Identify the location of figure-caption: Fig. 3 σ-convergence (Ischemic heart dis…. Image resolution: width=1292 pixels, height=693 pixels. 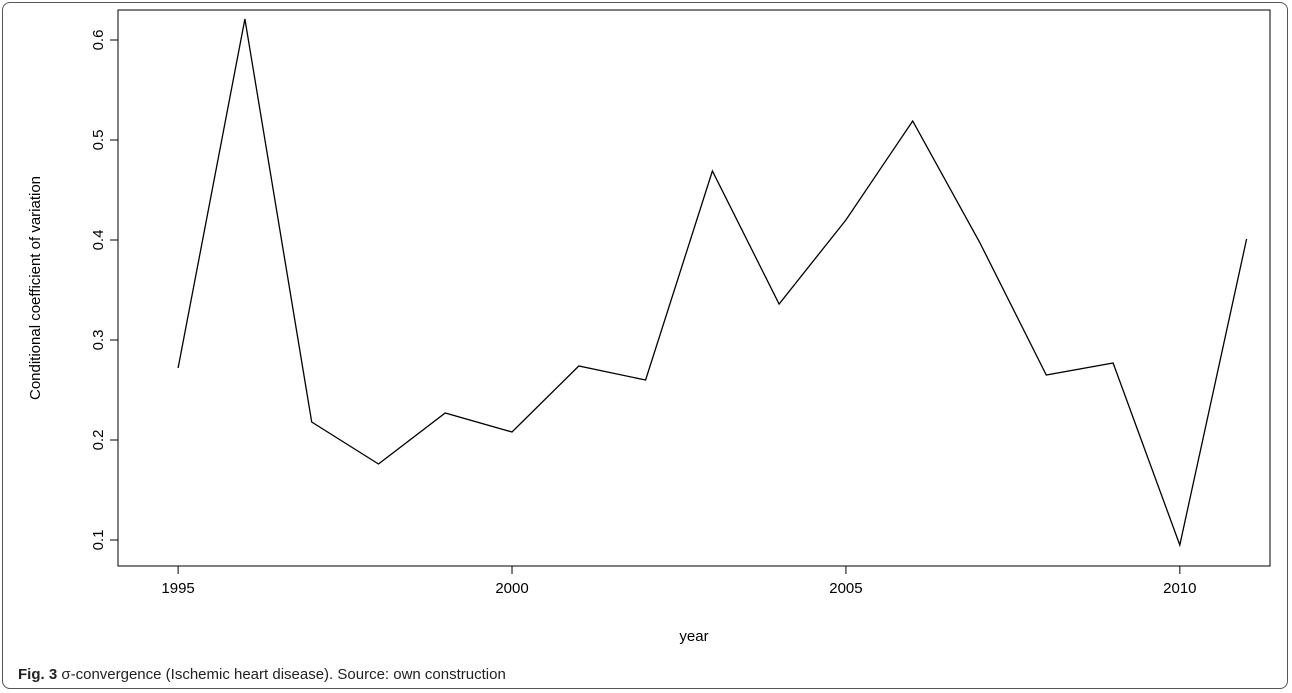
(262, 674).